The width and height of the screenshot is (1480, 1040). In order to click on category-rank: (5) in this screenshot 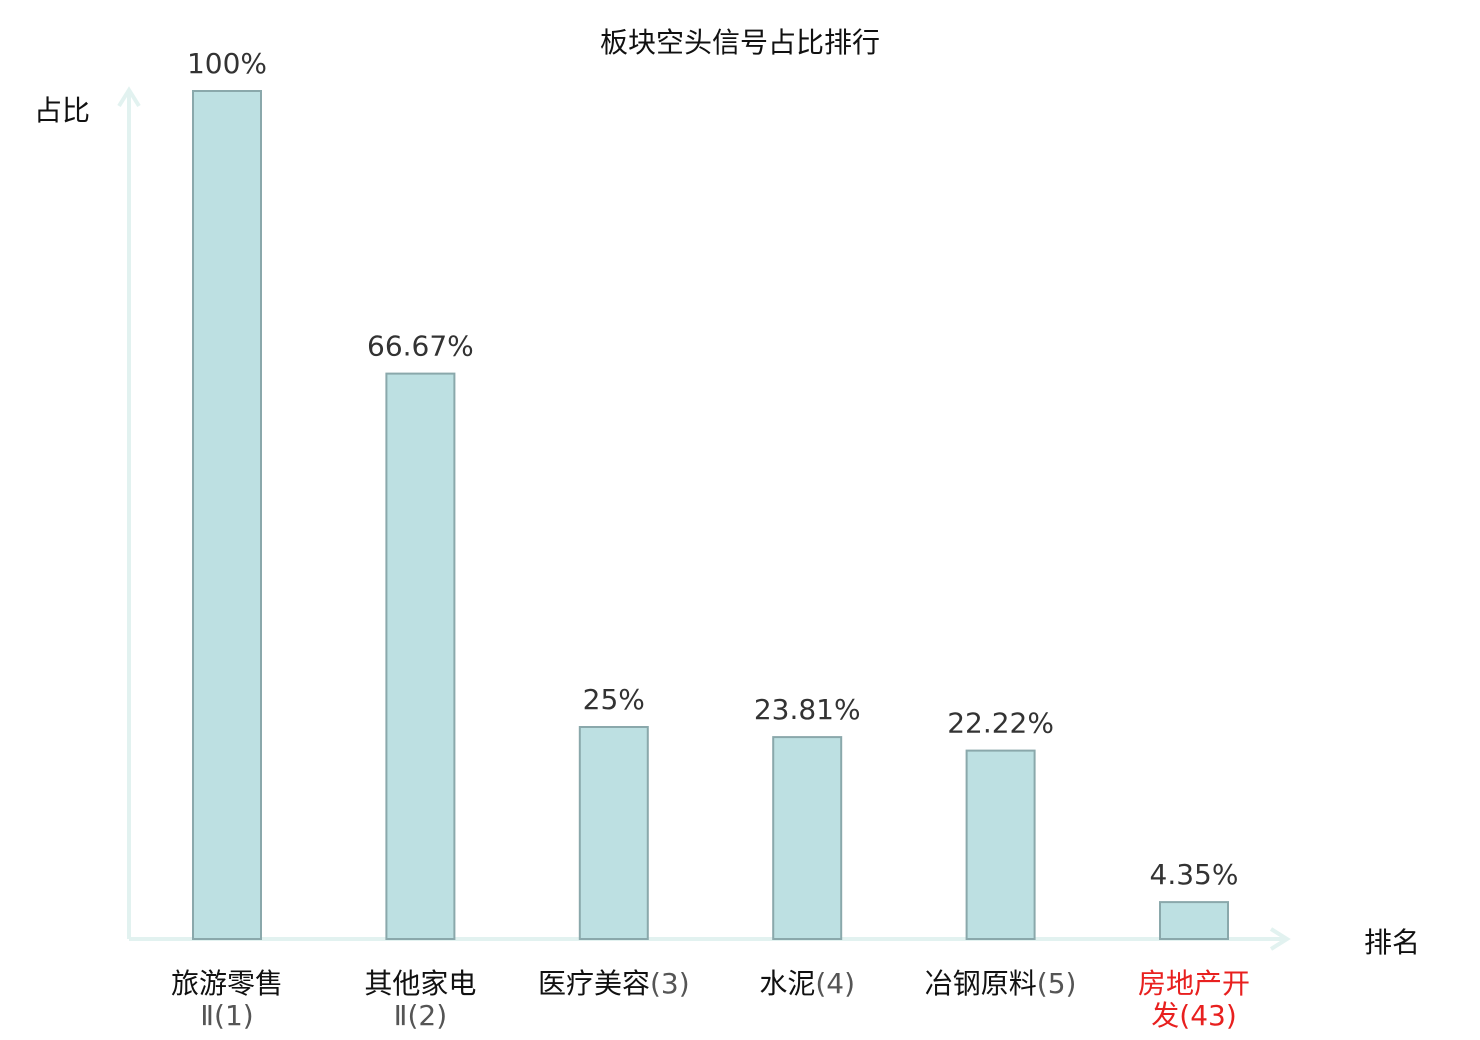, I will do `click(1057, 983)`.